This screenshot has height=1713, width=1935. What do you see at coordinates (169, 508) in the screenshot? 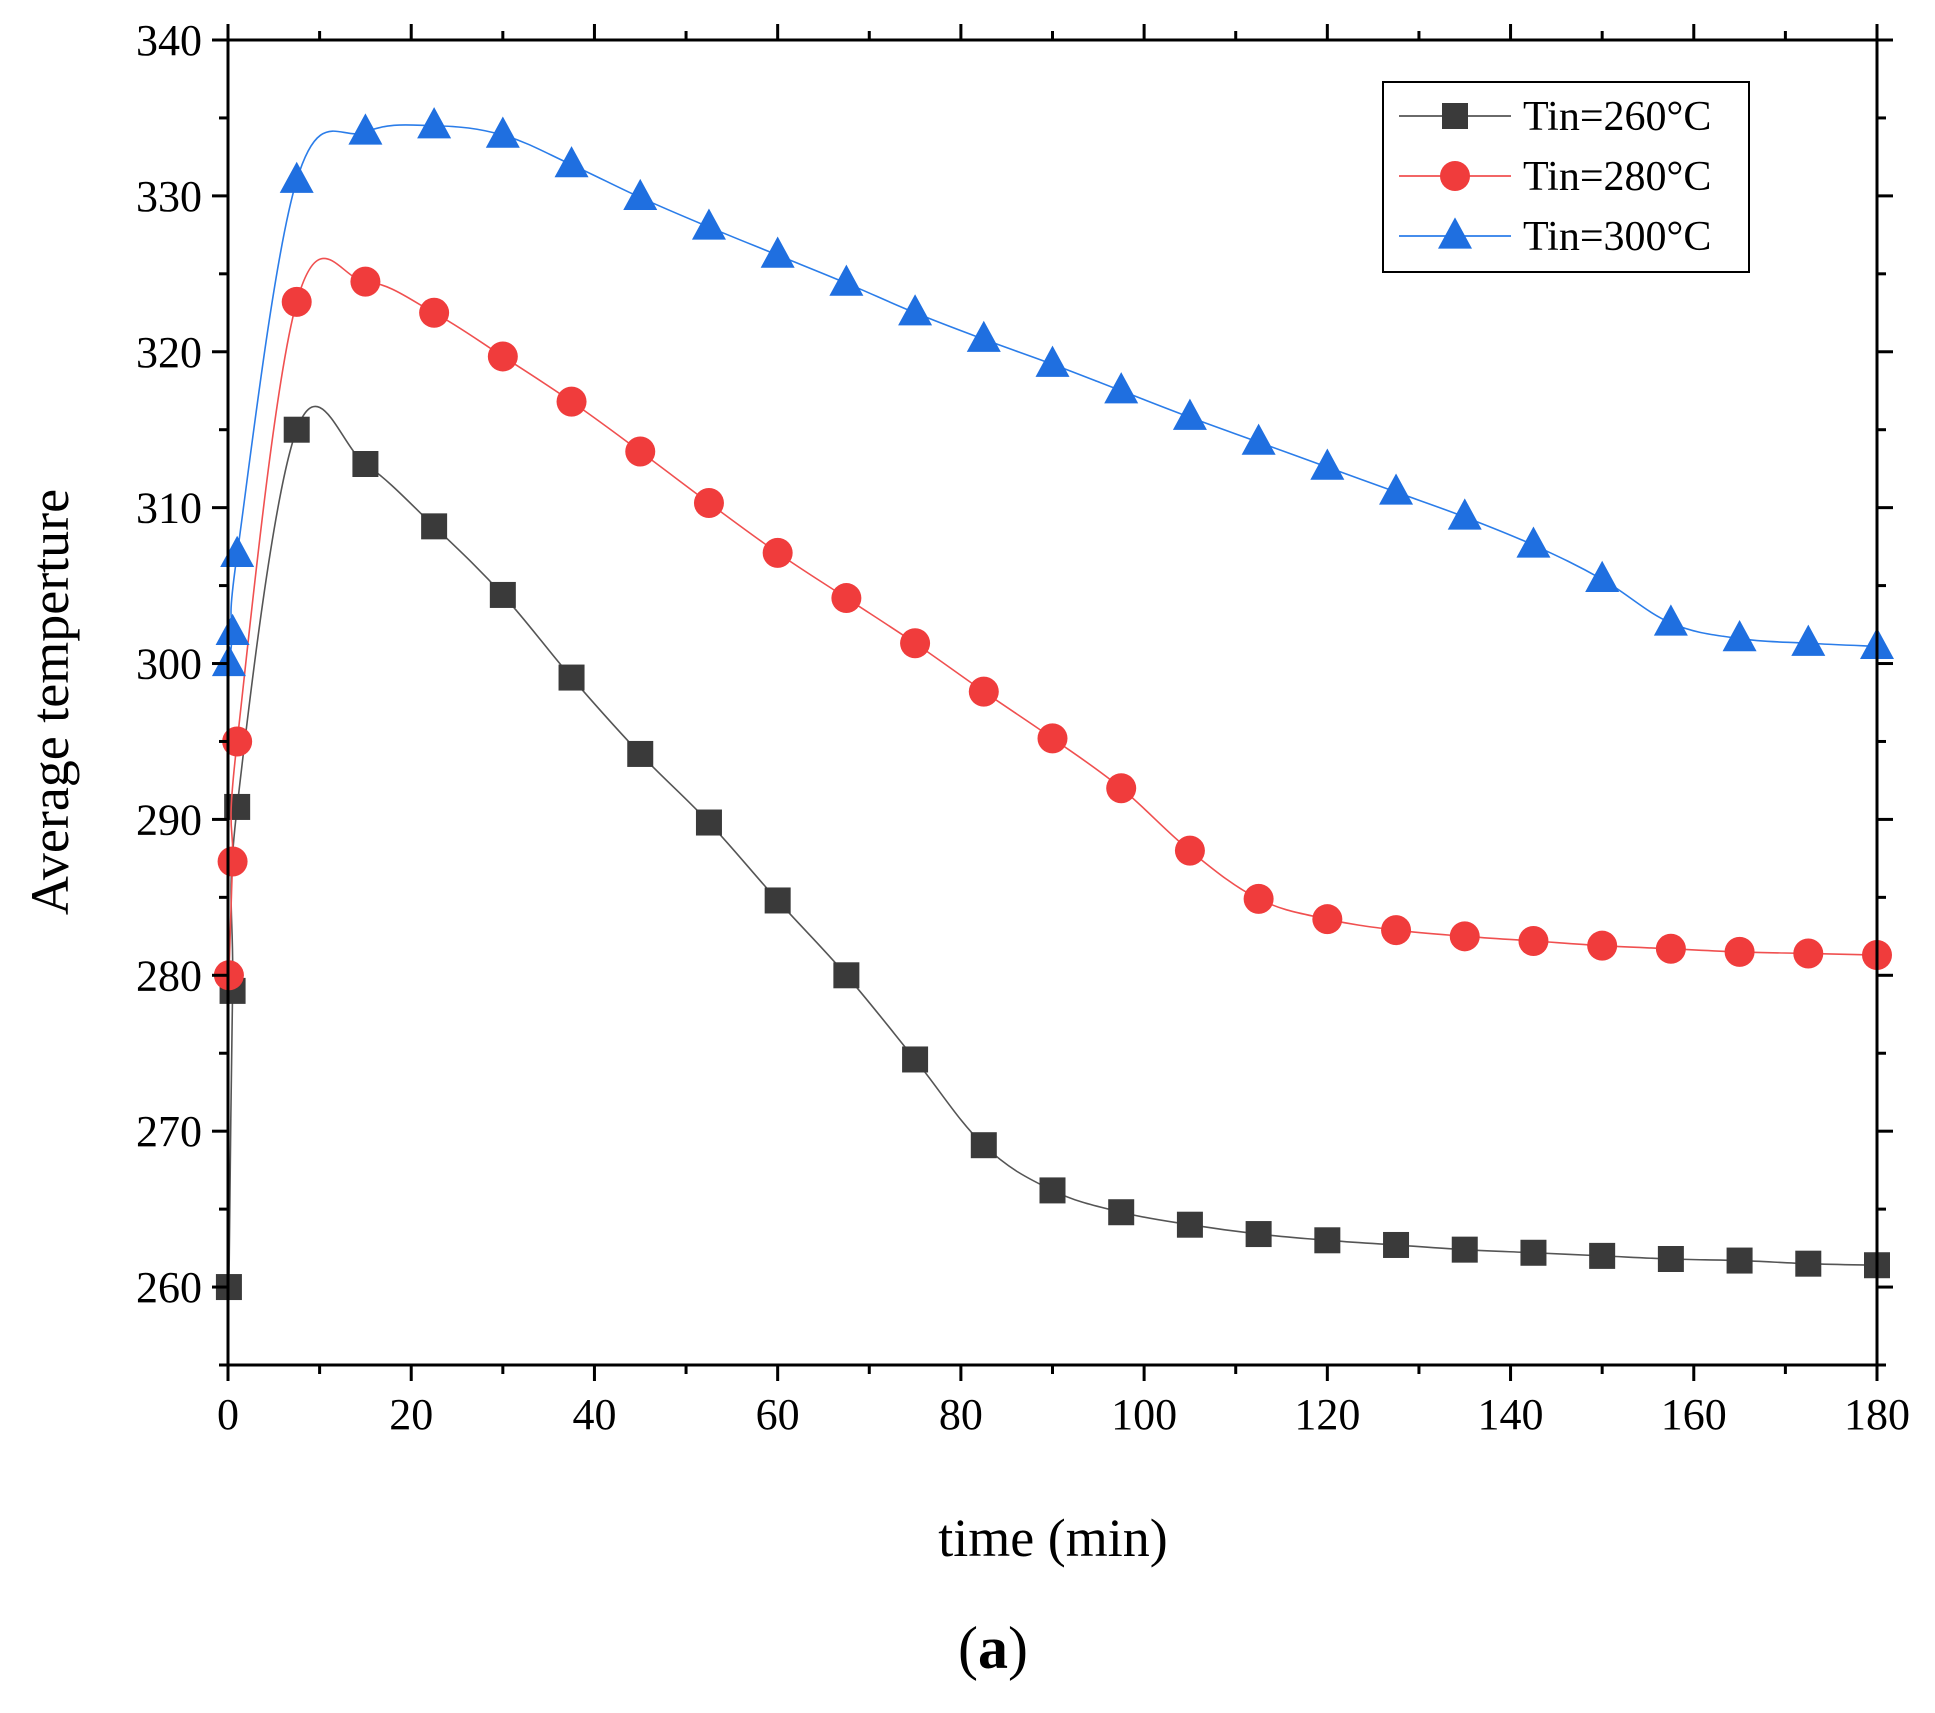
I see `y-tick-label-6: 310` at bounding box center [169, 508].